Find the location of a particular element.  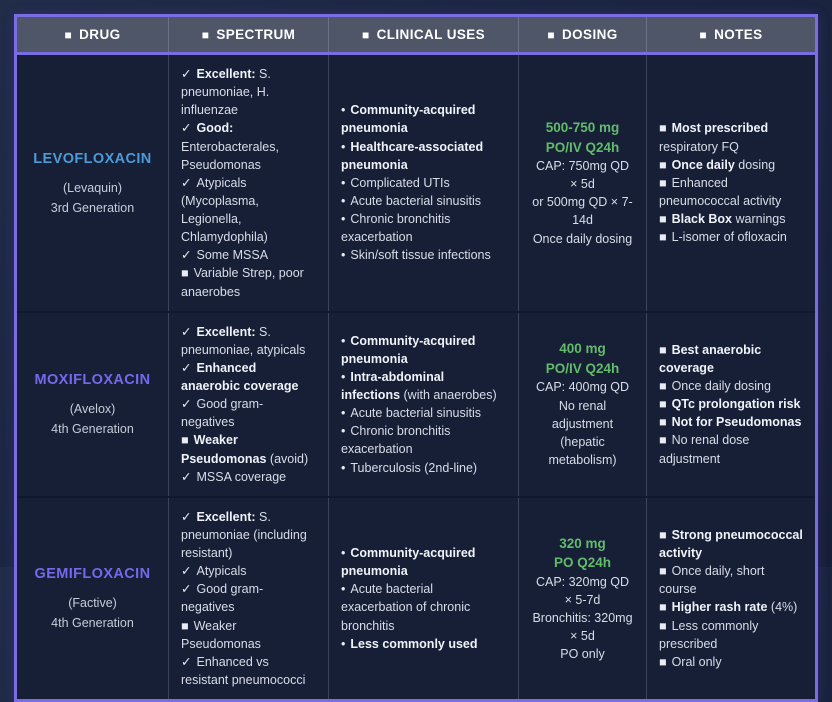

drug-name: LEVOFLOXACIN is located at coordinates (92, 158).